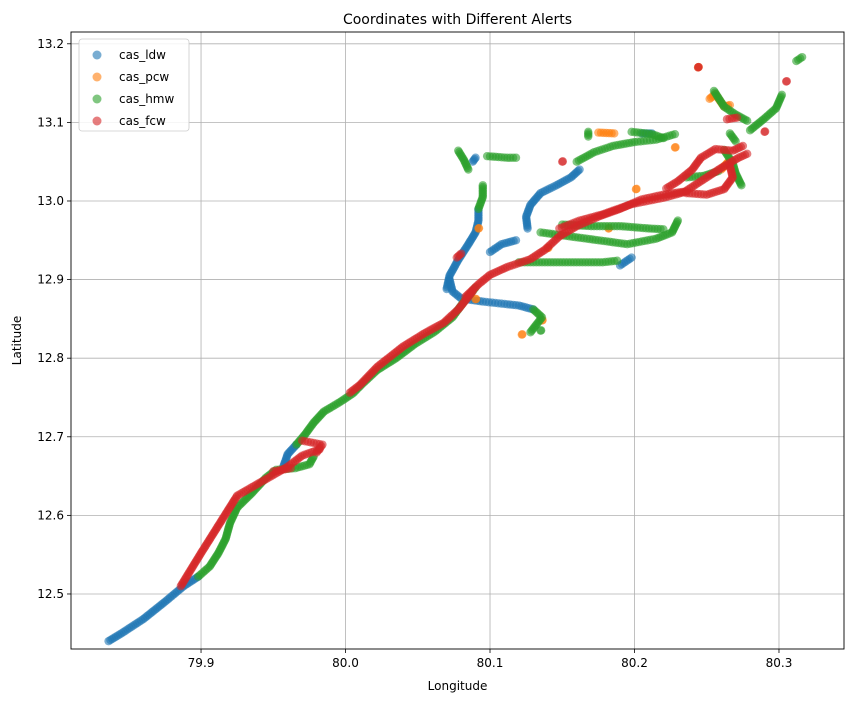  Describe the element at coordinates (17, 340) in the screenshot. I see `y-axis-title: Latitude` at that location.